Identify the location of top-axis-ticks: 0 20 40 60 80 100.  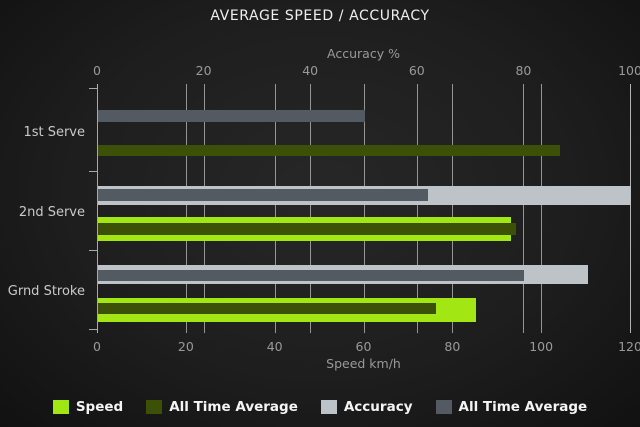
(366, 70).